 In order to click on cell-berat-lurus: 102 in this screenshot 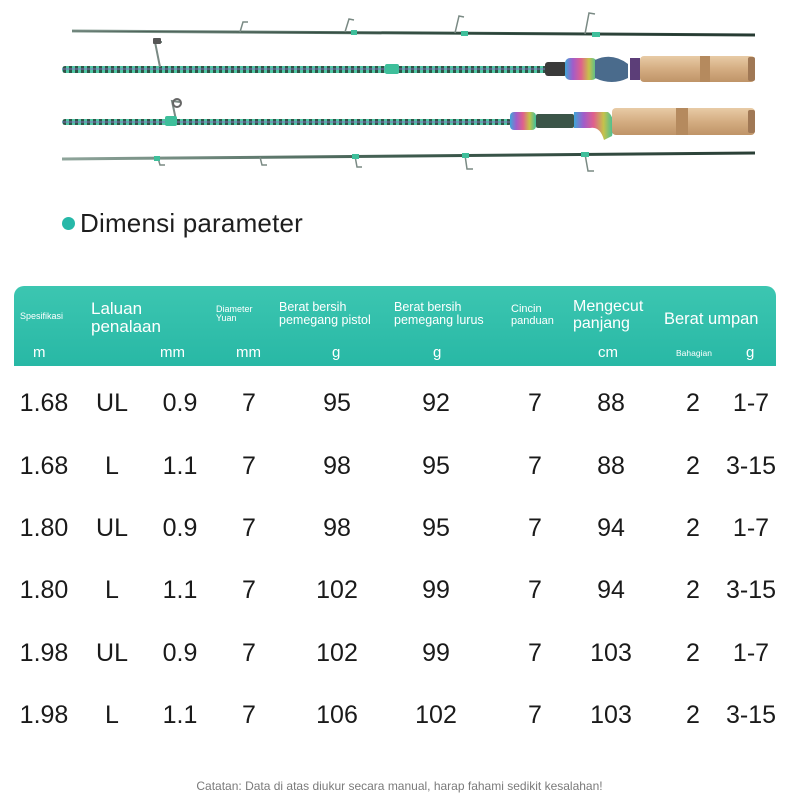, I will do `click(436, 715)`.